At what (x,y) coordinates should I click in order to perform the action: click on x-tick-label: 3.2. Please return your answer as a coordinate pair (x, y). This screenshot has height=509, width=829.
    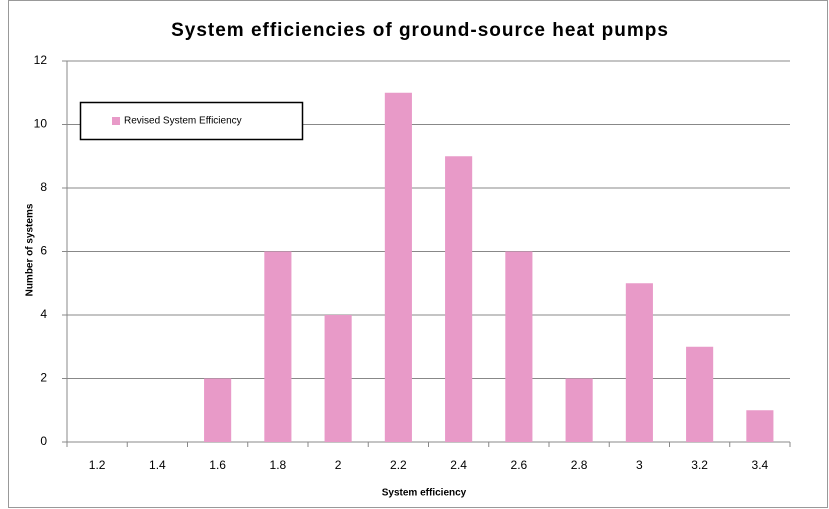
    Looking at the image, I should click on (699, 465).